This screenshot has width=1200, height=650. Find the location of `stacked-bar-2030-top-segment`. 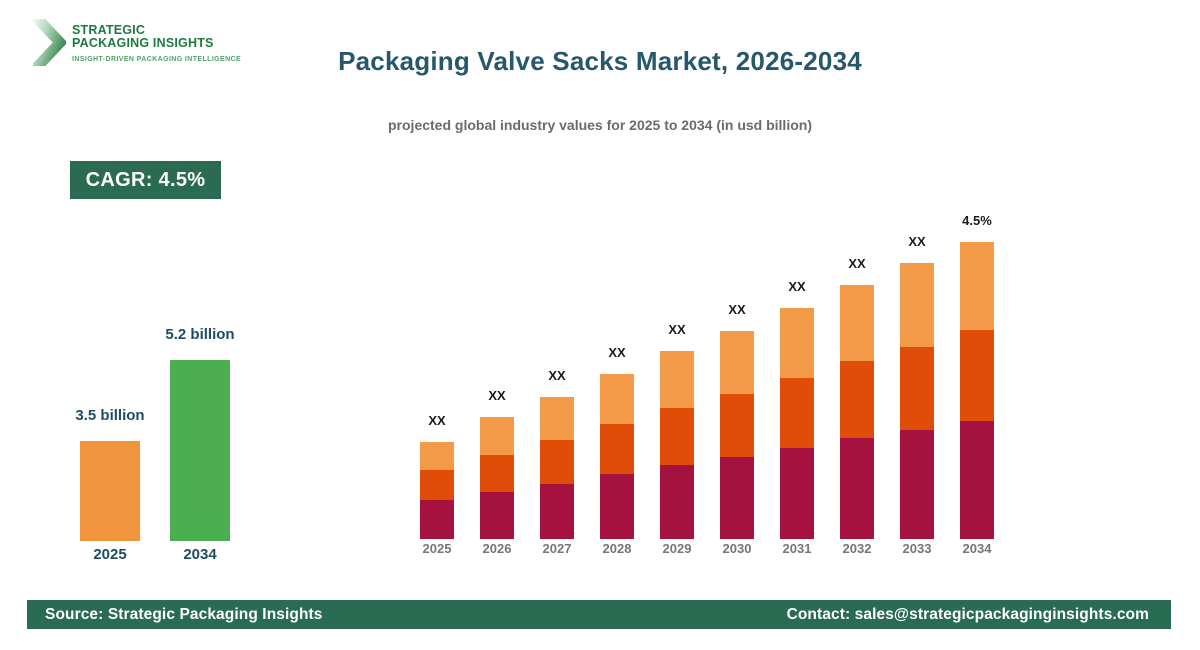

stacked-bar-2030-top-segment is located at coordinates (737, 362).